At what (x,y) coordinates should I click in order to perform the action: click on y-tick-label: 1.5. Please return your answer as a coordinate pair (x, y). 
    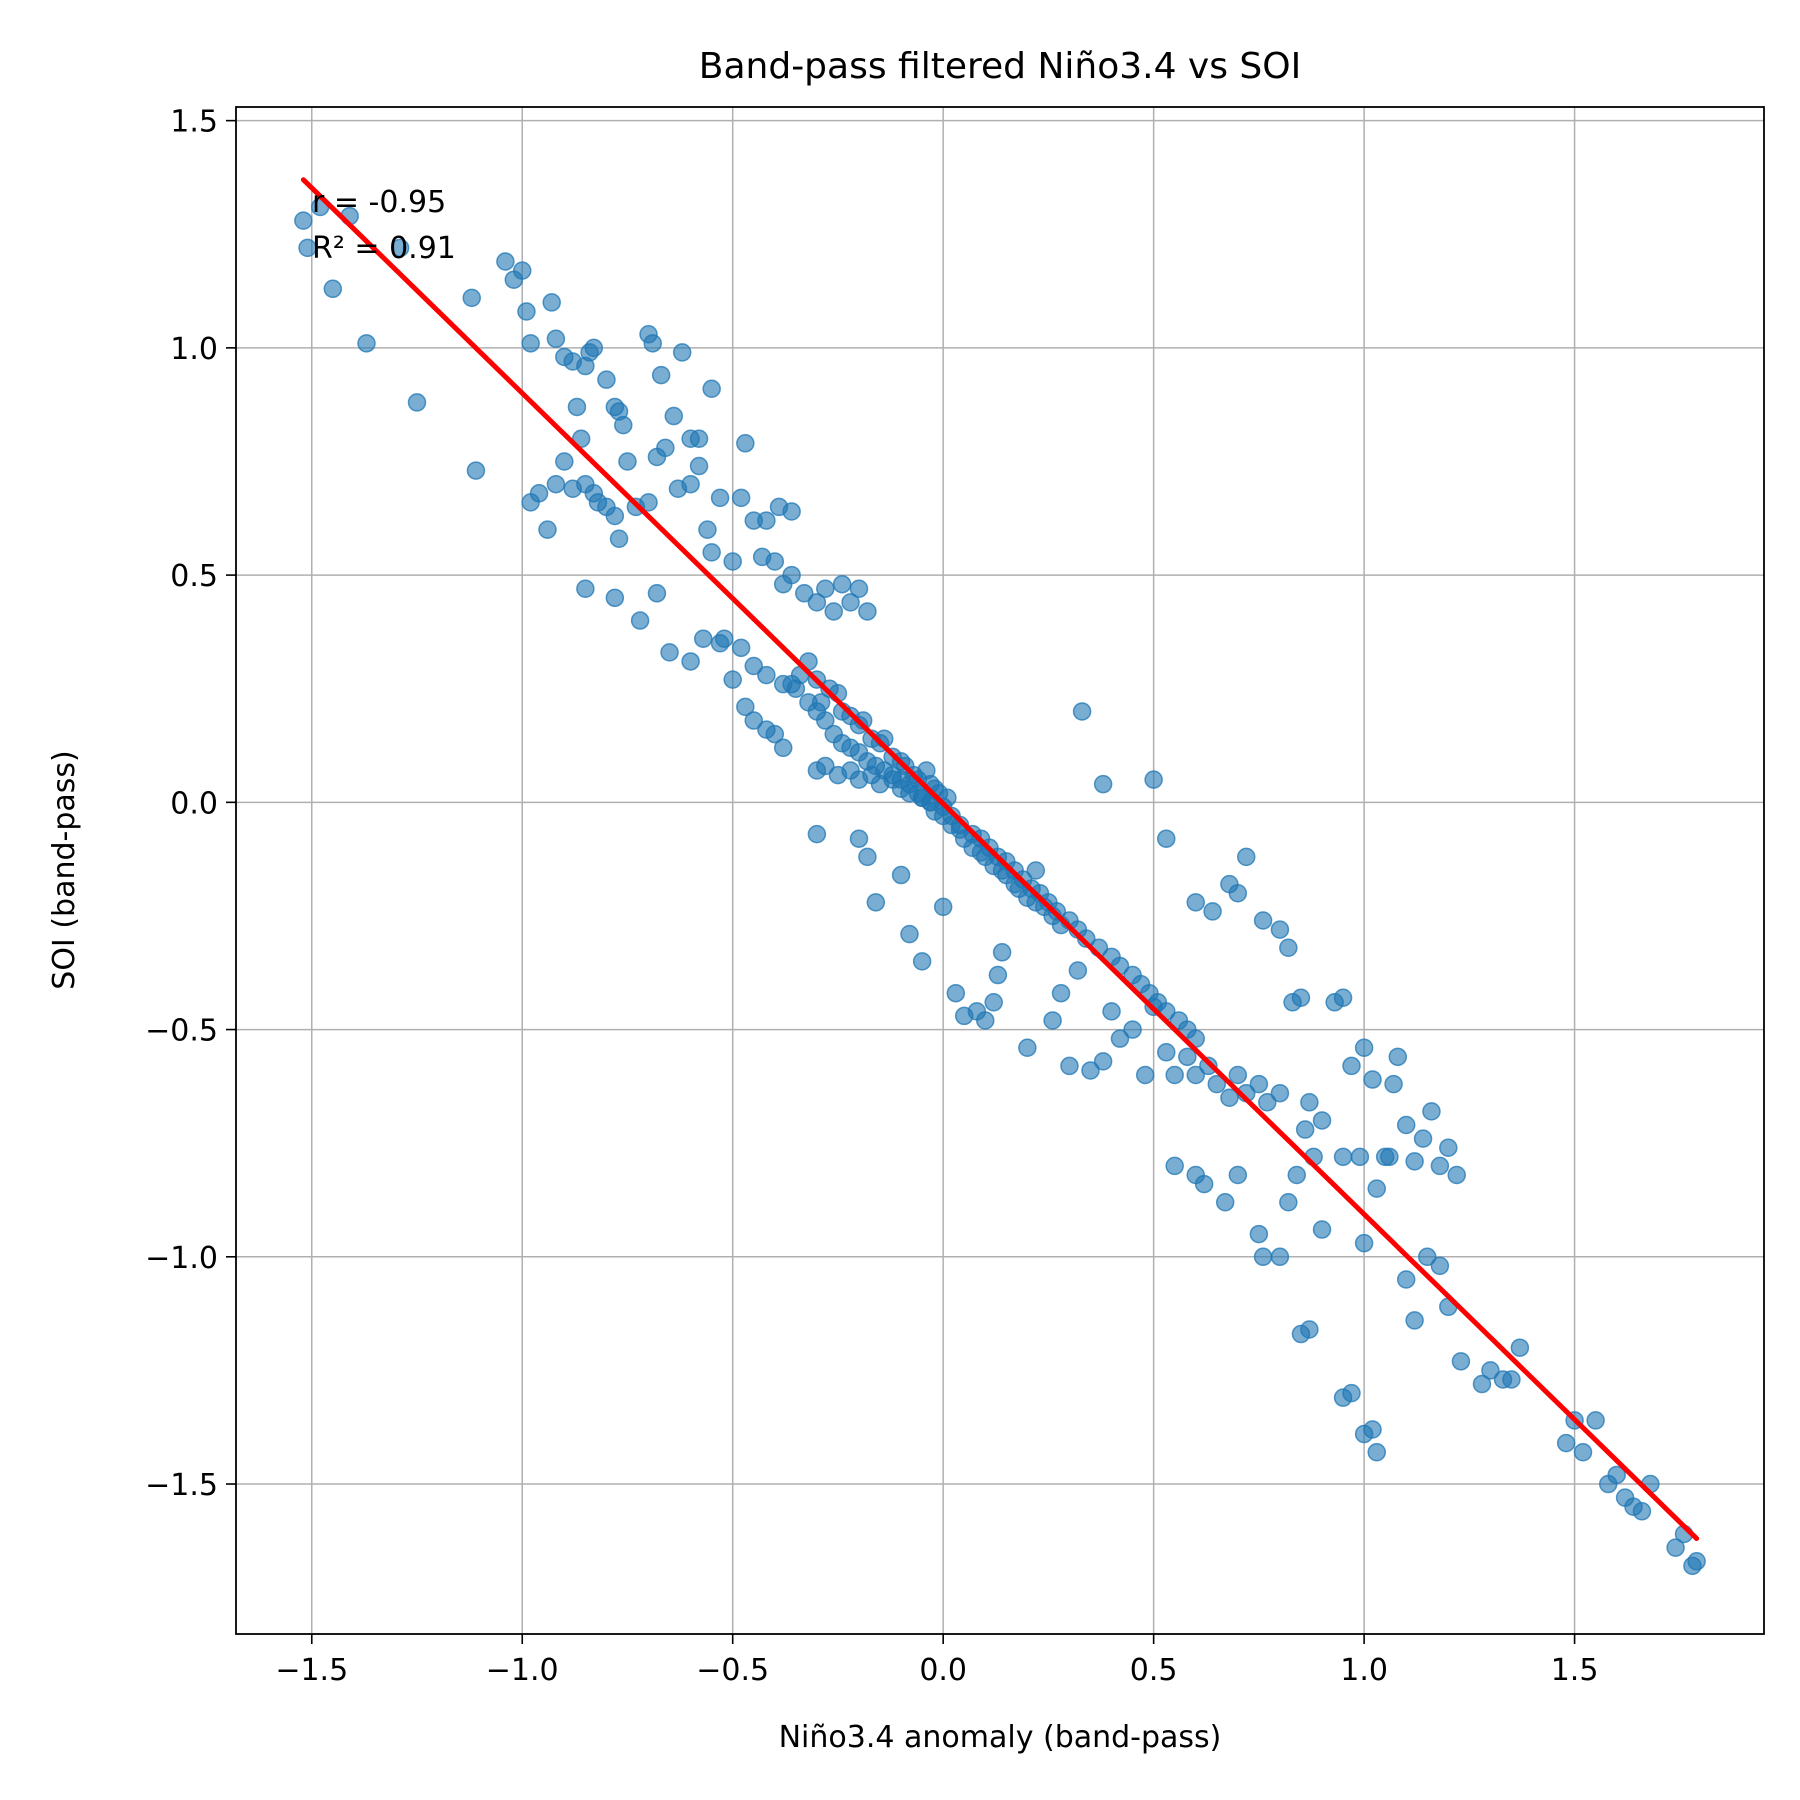
    Looking at the image, I should click on (194, 122).